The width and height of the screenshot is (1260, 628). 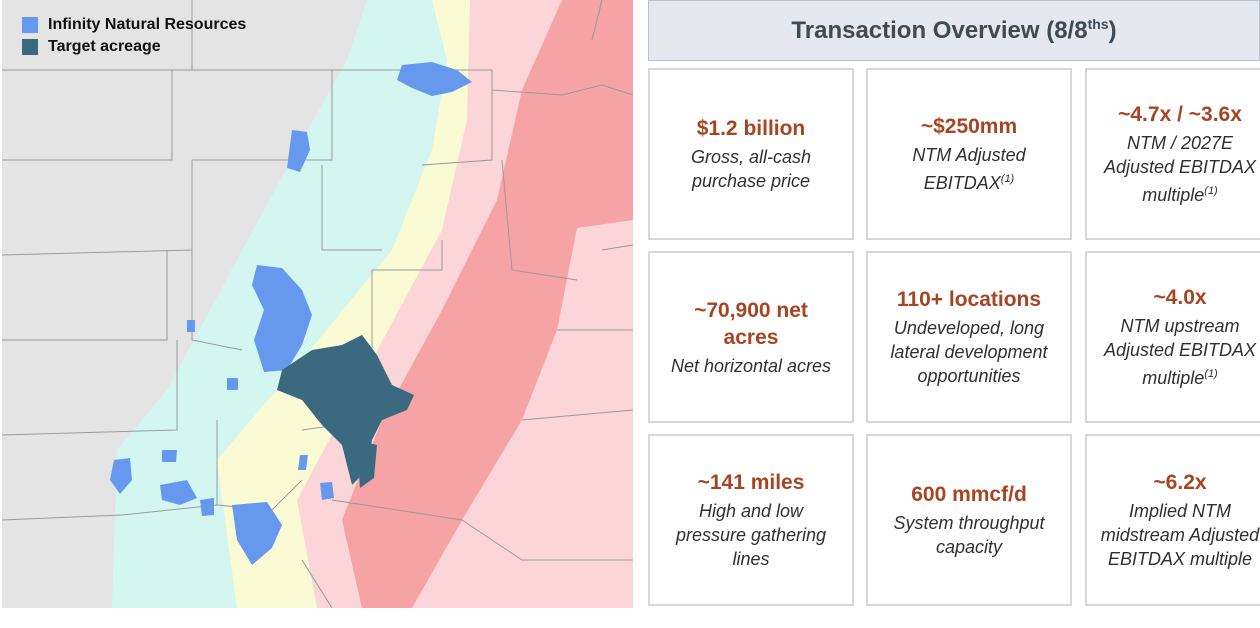 What do you see at coordinates (1180, 114) in the screenshot?
I see `card-value: ~4.7x / ~3.6x` at bounding box center [1180, 114].